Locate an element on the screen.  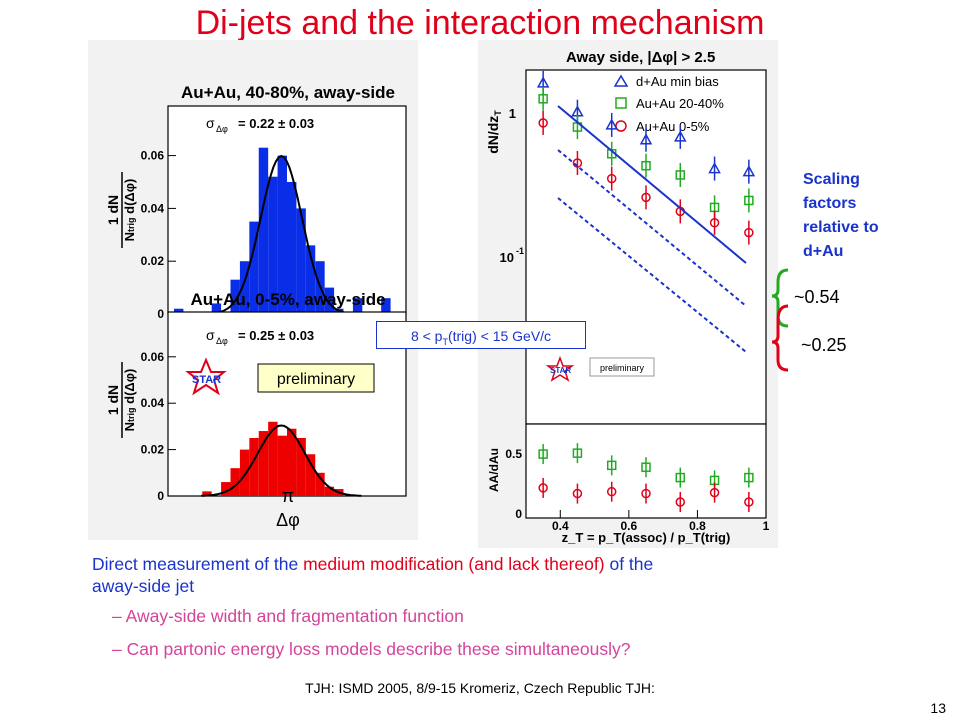
bottom-x-tick-pi: π is located at coordinates (288, 496).